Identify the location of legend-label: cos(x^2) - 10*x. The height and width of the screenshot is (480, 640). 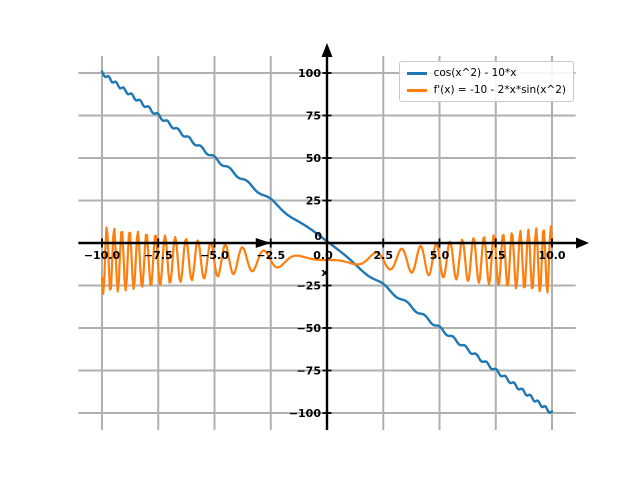
(475, 73).